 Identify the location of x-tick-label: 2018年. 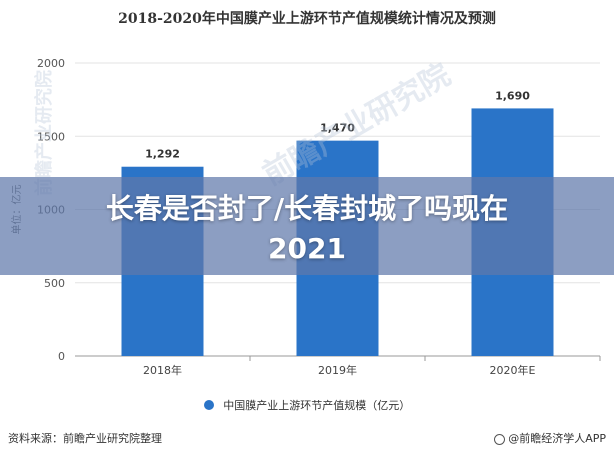
(162, 370).